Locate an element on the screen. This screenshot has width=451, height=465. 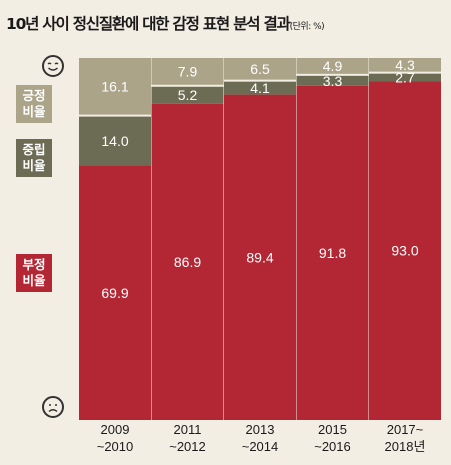
x-tick-label-4-0: 2017~ is located at coordinates (405, 429).